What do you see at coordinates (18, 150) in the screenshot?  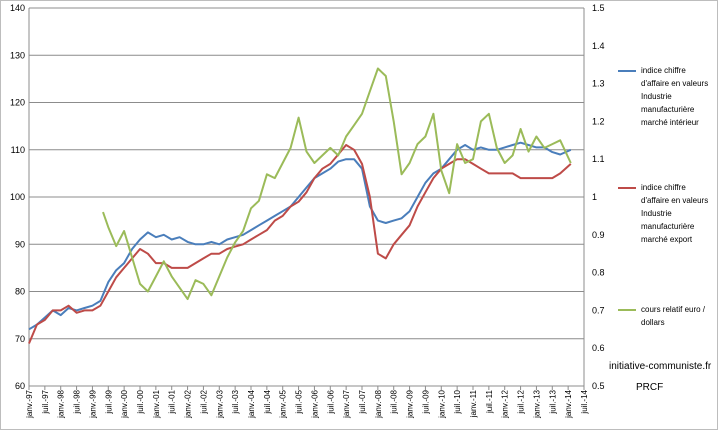 I see `y-tick-label: 110` at bounding box center [18, 150].